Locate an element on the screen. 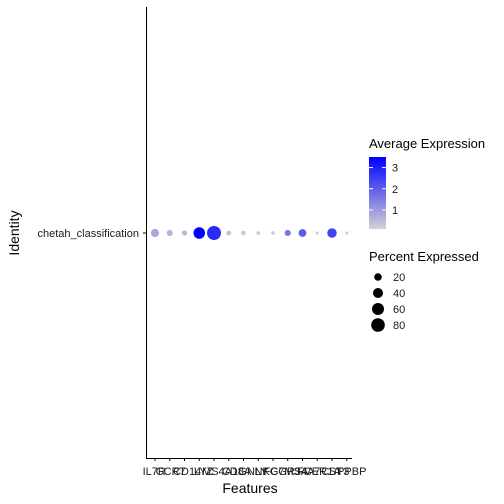 This screenshot has width=504, height=504. color-legend-bar is located at coordinates (377, 193).